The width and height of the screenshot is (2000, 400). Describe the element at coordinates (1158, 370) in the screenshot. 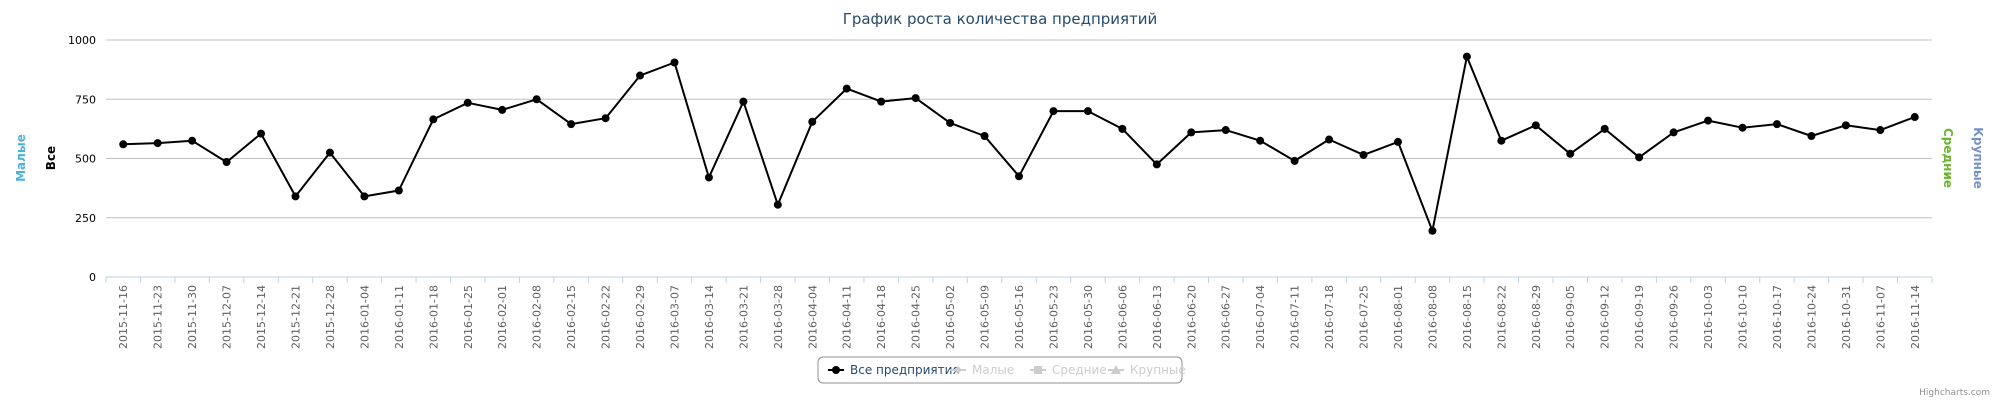

I see `legend-label: Крупные` at that location.